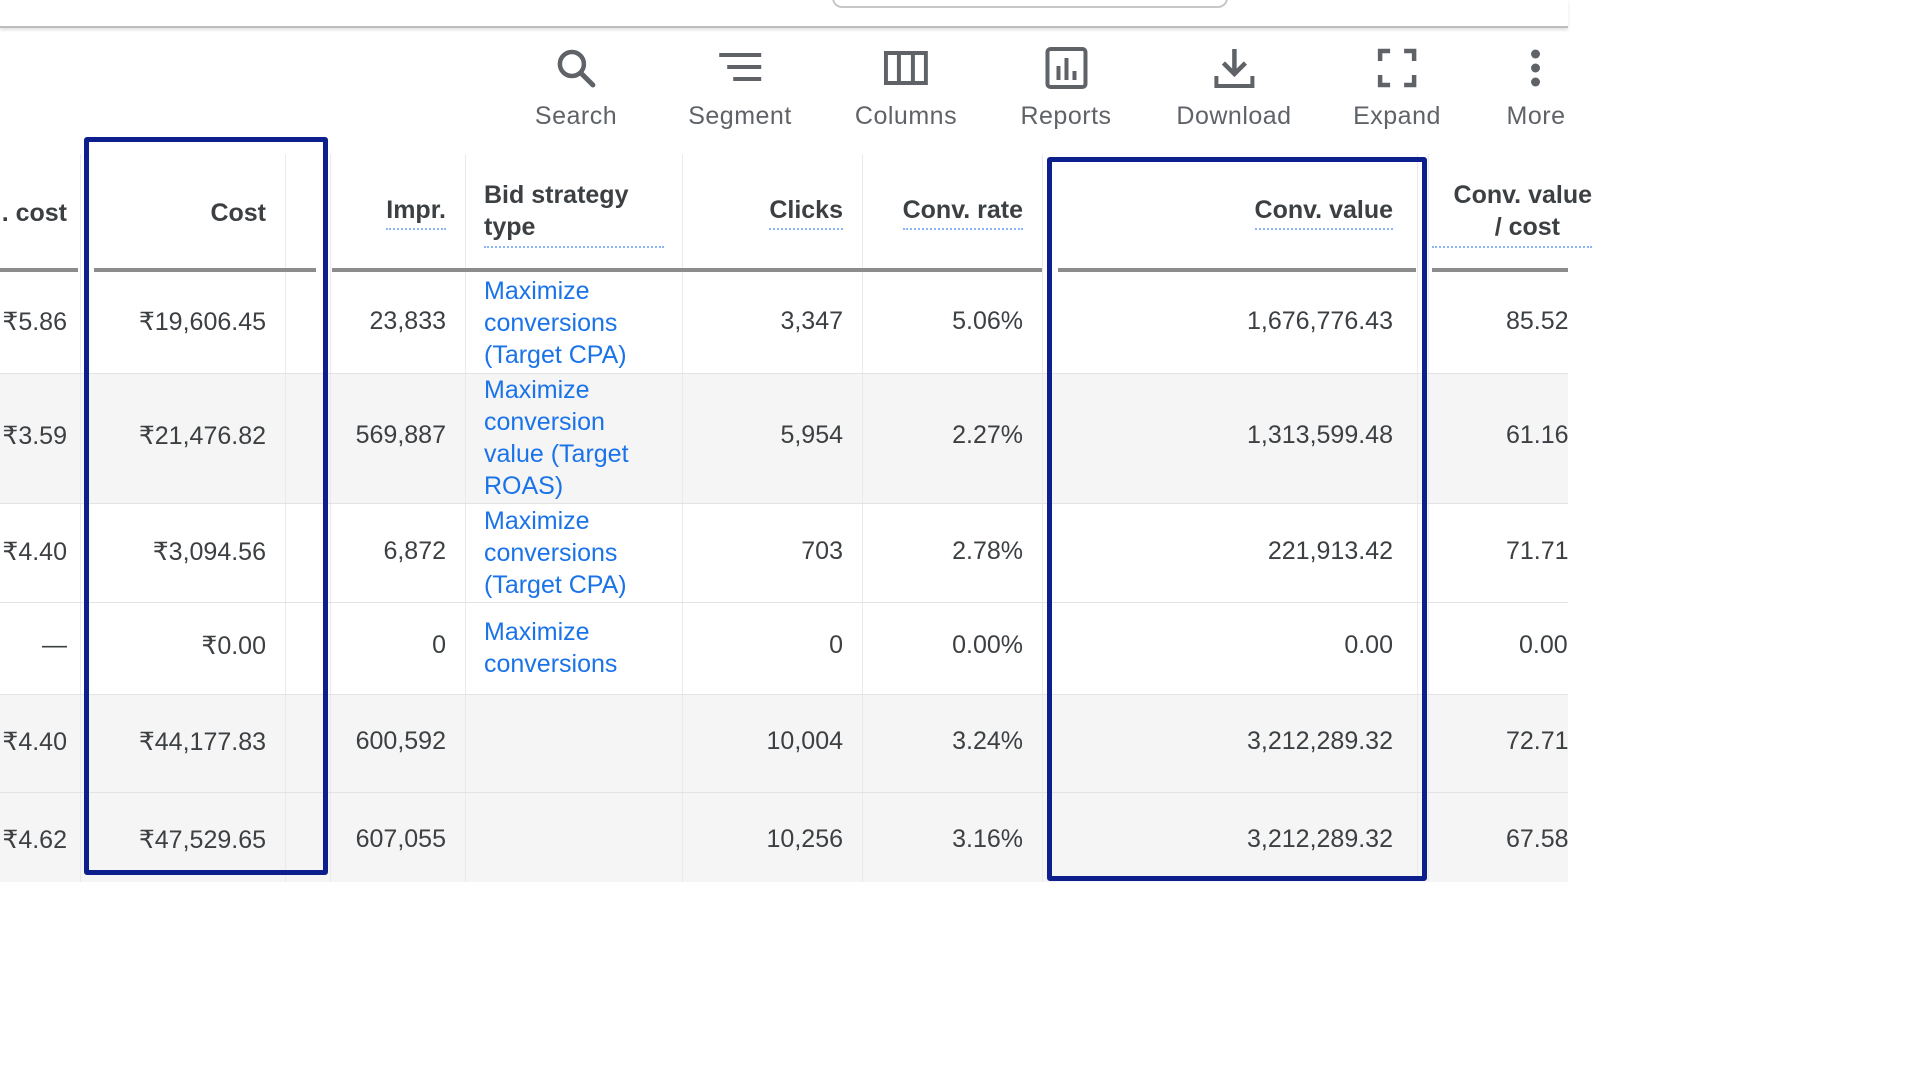 The height and width of the screenshot is (1080, 1920). What do you see at coordinates (1066, 116) in the screenshot?
I see `reports-label: Reports` at bounding box center [1066, 116].